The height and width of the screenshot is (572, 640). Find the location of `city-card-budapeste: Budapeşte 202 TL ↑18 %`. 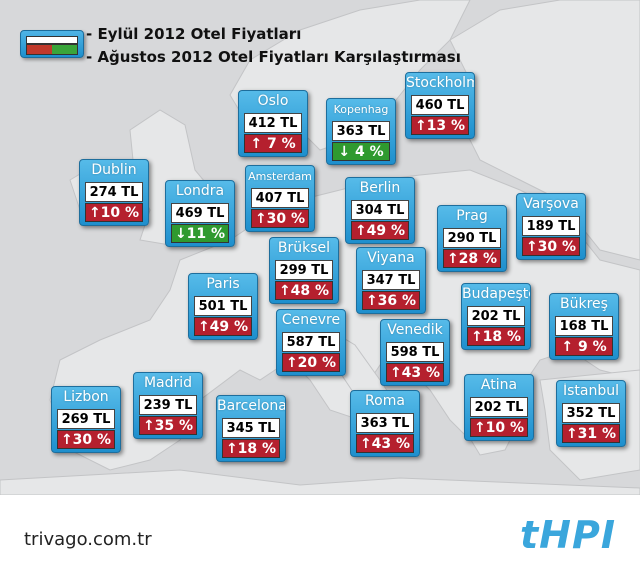

city-card-budapeste: Budapeşte 202 TL ↑18 % is located at coordinates (496, 316).